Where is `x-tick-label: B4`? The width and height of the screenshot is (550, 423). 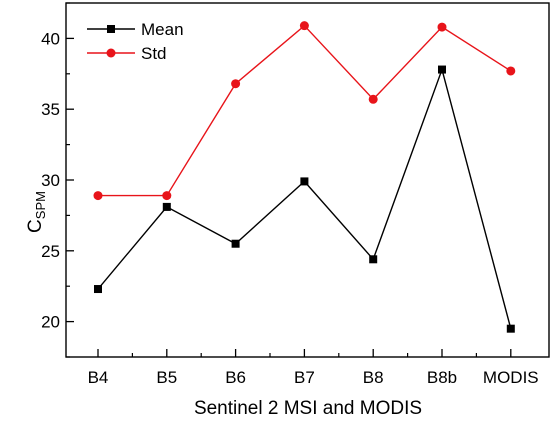
x-tick-label: B4 is located at coordinates (98, 377).